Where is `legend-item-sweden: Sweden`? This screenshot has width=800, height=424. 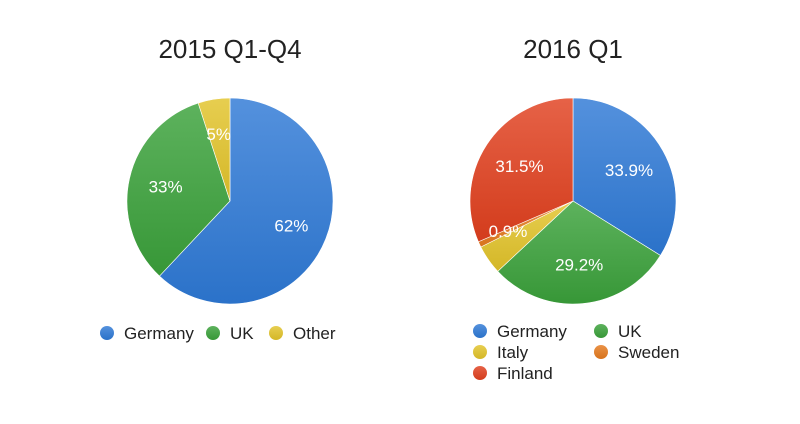
legend-item-sweden: Sweden is located at coordinates (636, 352).